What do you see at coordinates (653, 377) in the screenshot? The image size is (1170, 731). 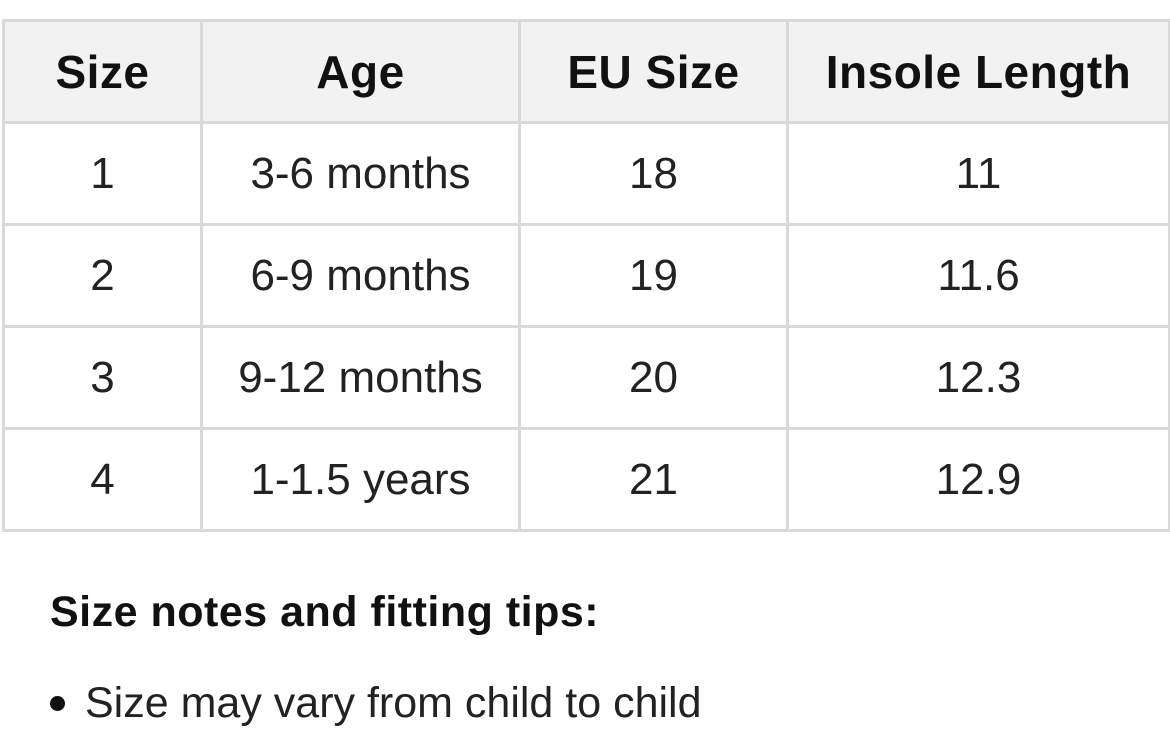 I see `table-cell-eu-size: 20` at bounding box center [653, 377].